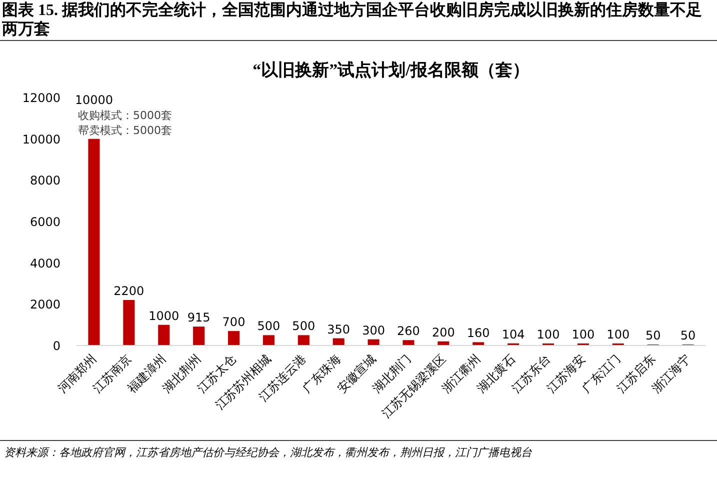 Image resolution: width=717 pixels, height=497 pixels. I want to click on annotation: 帮卖模式：5000套, so click(125, 130).